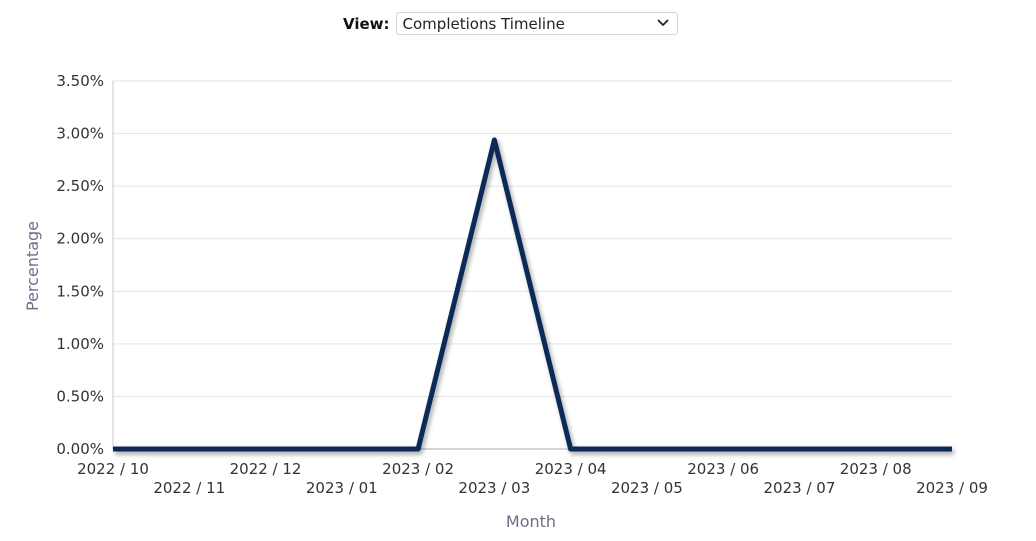 The height and width of the screenshot is (541, 1036). What do you see at coordinates (952, 488) in the screenshot?
I see `x-tick-label: 2023 / 09` at bounding box center [952, 488].